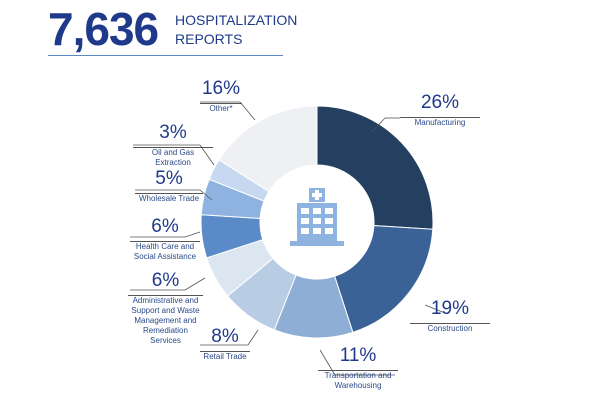 This screenshot has height=403, width=600. What do you see at coordinates (173, 145) in the screenshot?
I see `label-oil-gas: 3% Oil and Gas Extraction` at bounding box center [173, 145].